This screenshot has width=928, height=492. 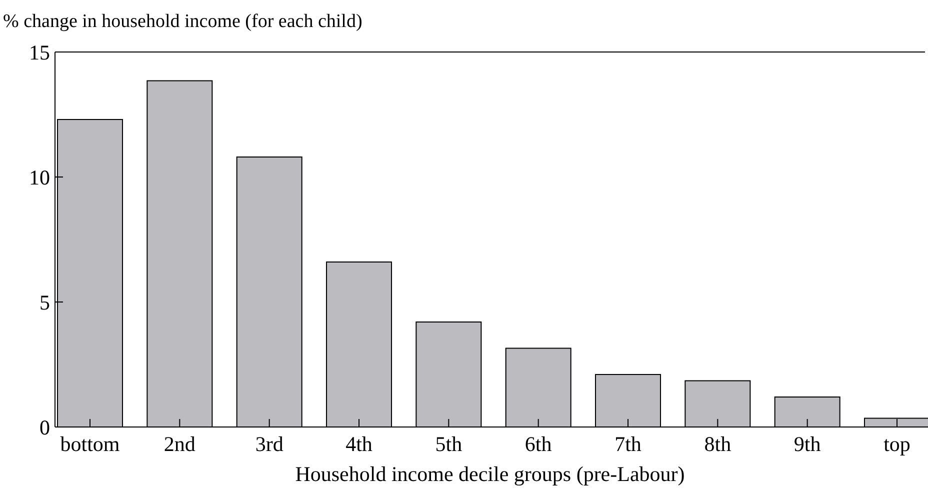 I want to click on x-tick-label: 5th, so click(x=449, y=444).